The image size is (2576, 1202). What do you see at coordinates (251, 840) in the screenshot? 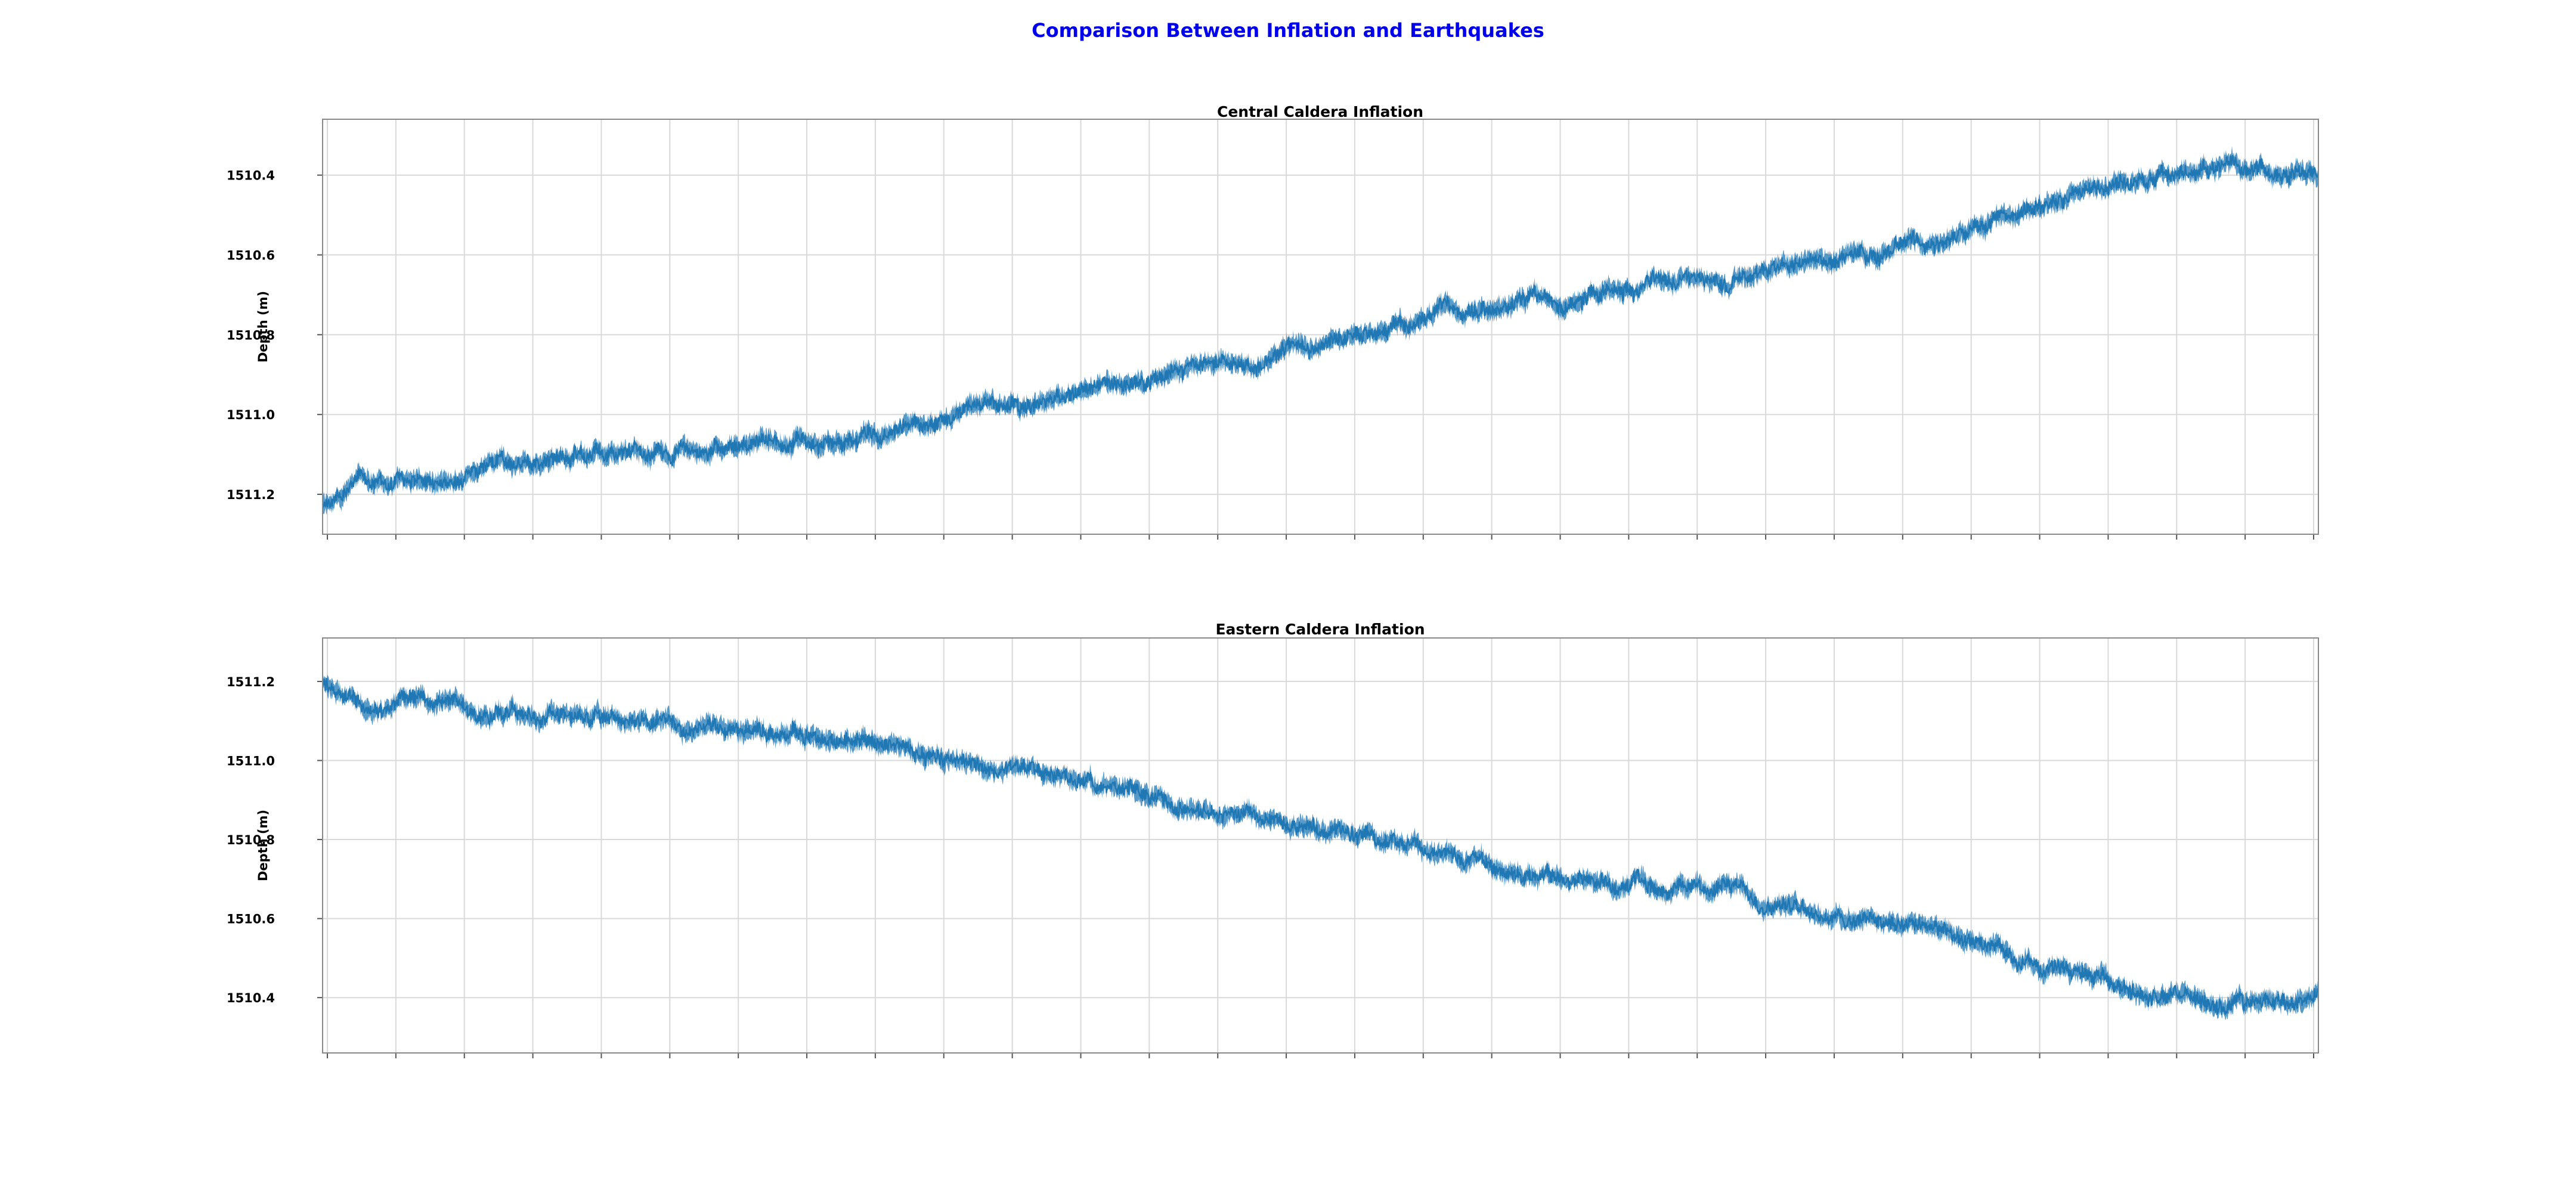
I see `eastern-y-tick-label: 1510.8` at bounding box center [251, 840].